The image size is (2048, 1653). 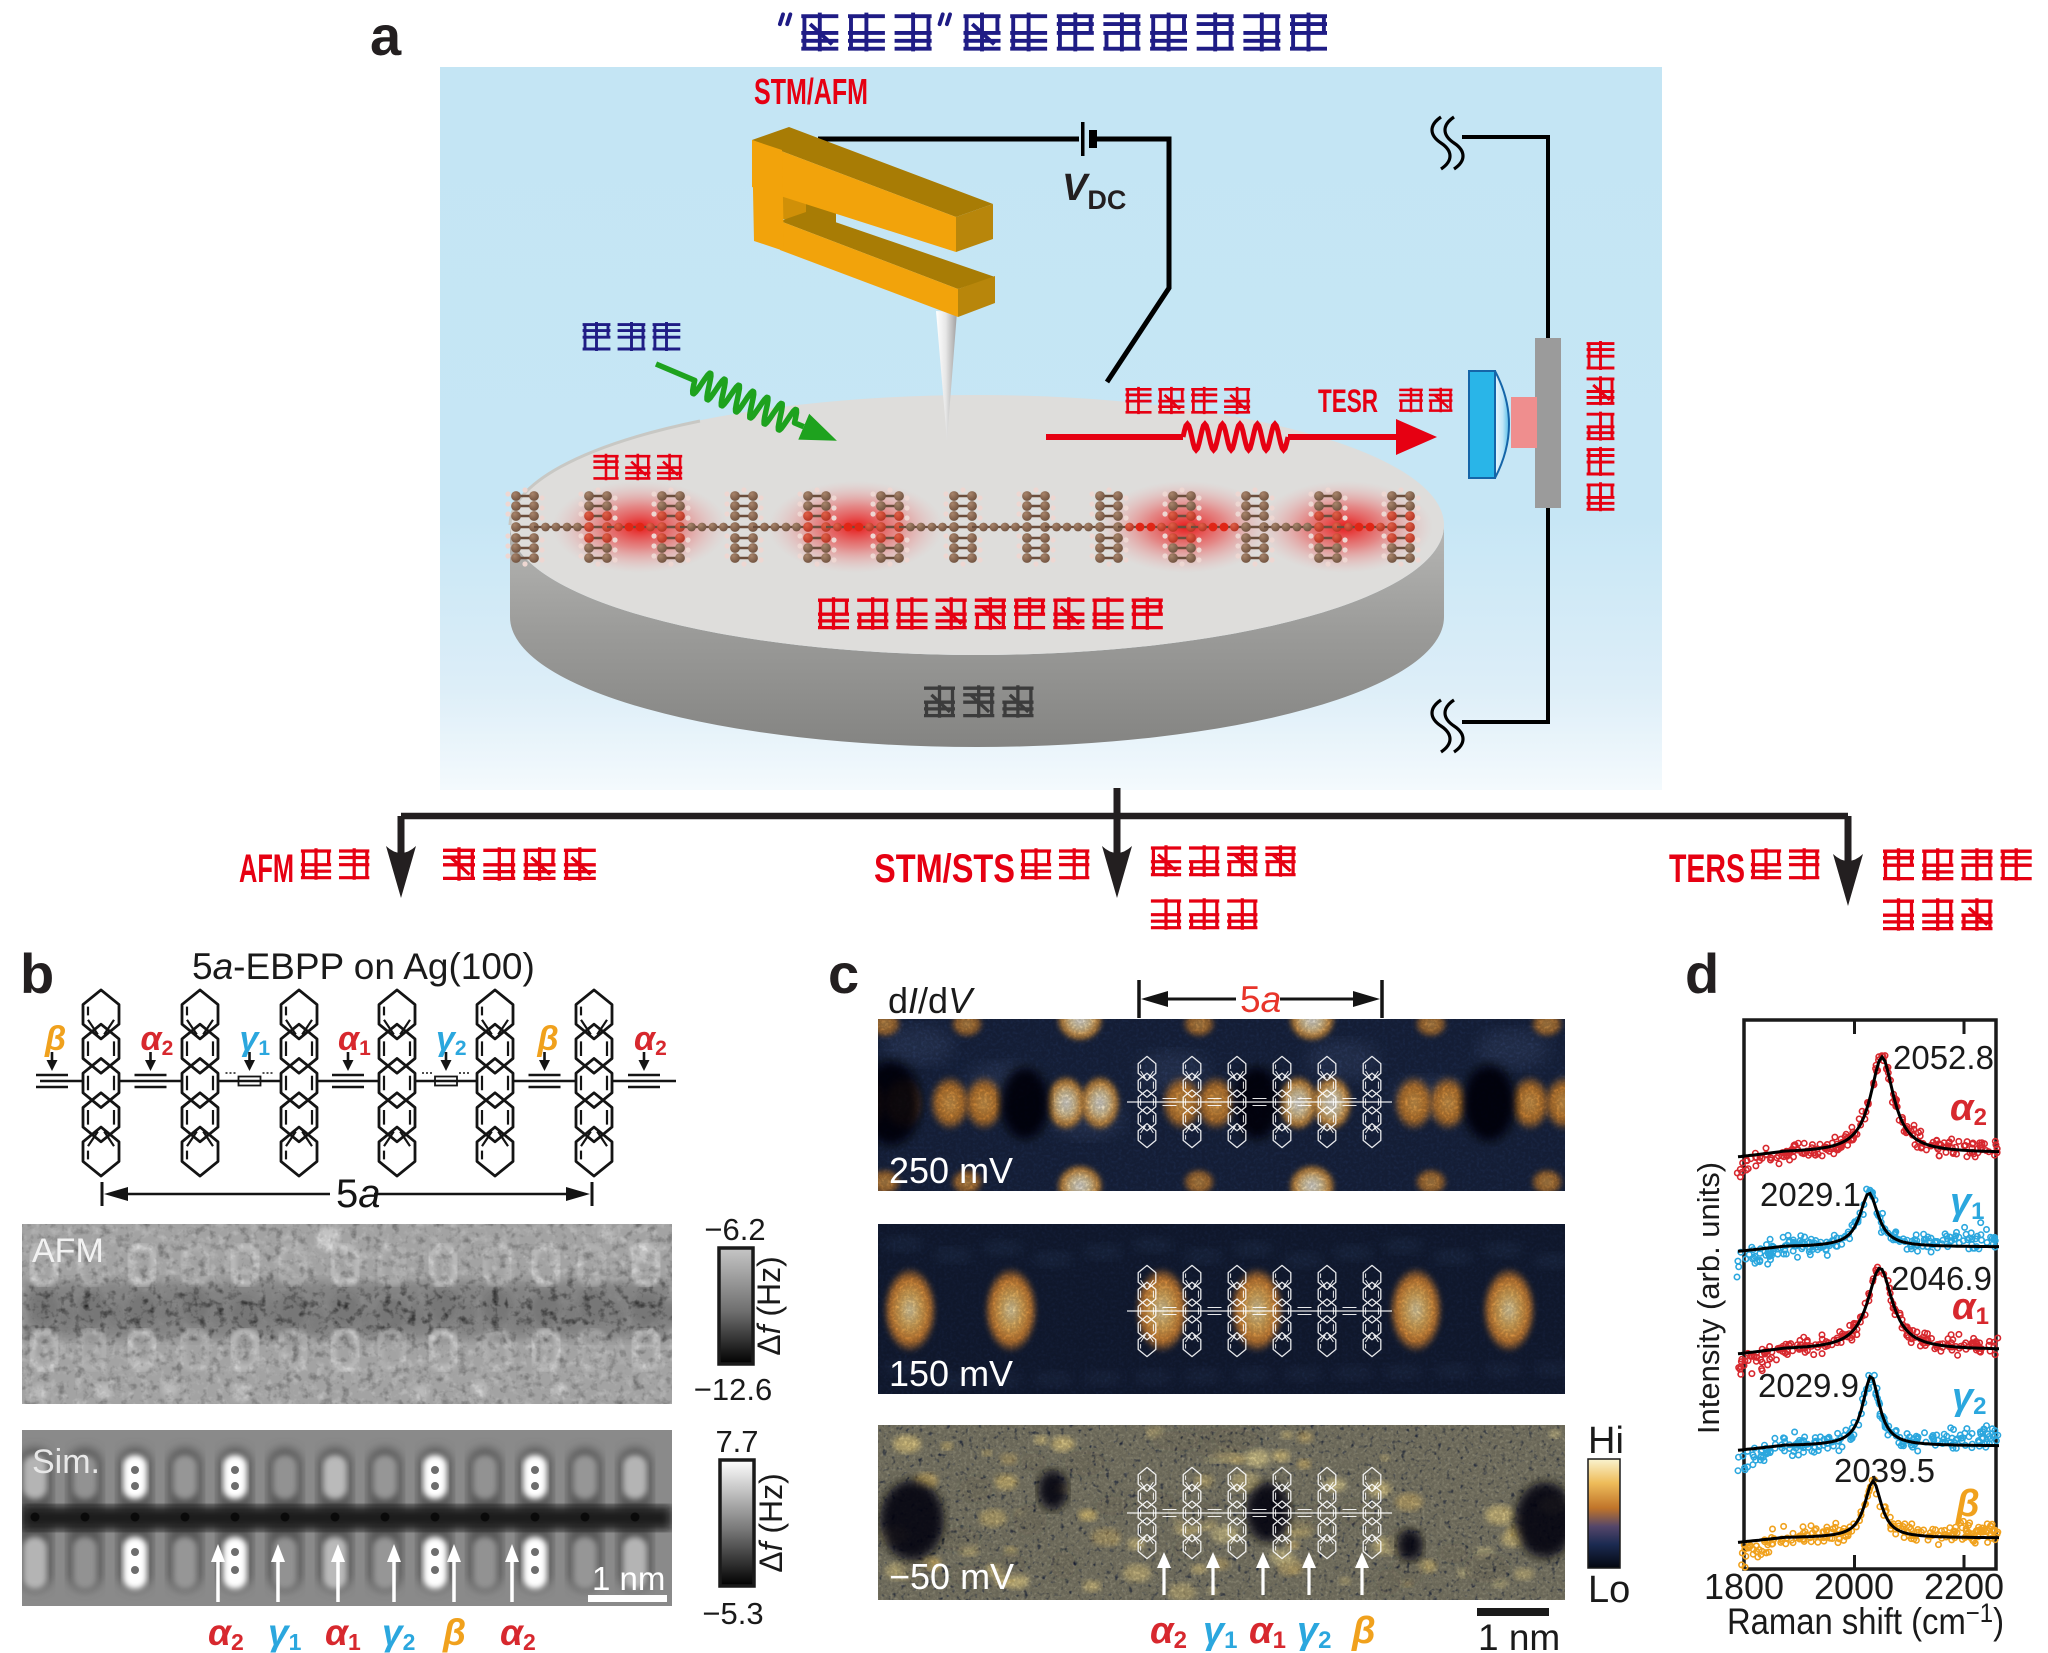 What do you see at coordinates (1865, 1620) in the screenshot?
I see `svg-text: Raman shift (cm−1)` at bounding box center [1865, 1620].